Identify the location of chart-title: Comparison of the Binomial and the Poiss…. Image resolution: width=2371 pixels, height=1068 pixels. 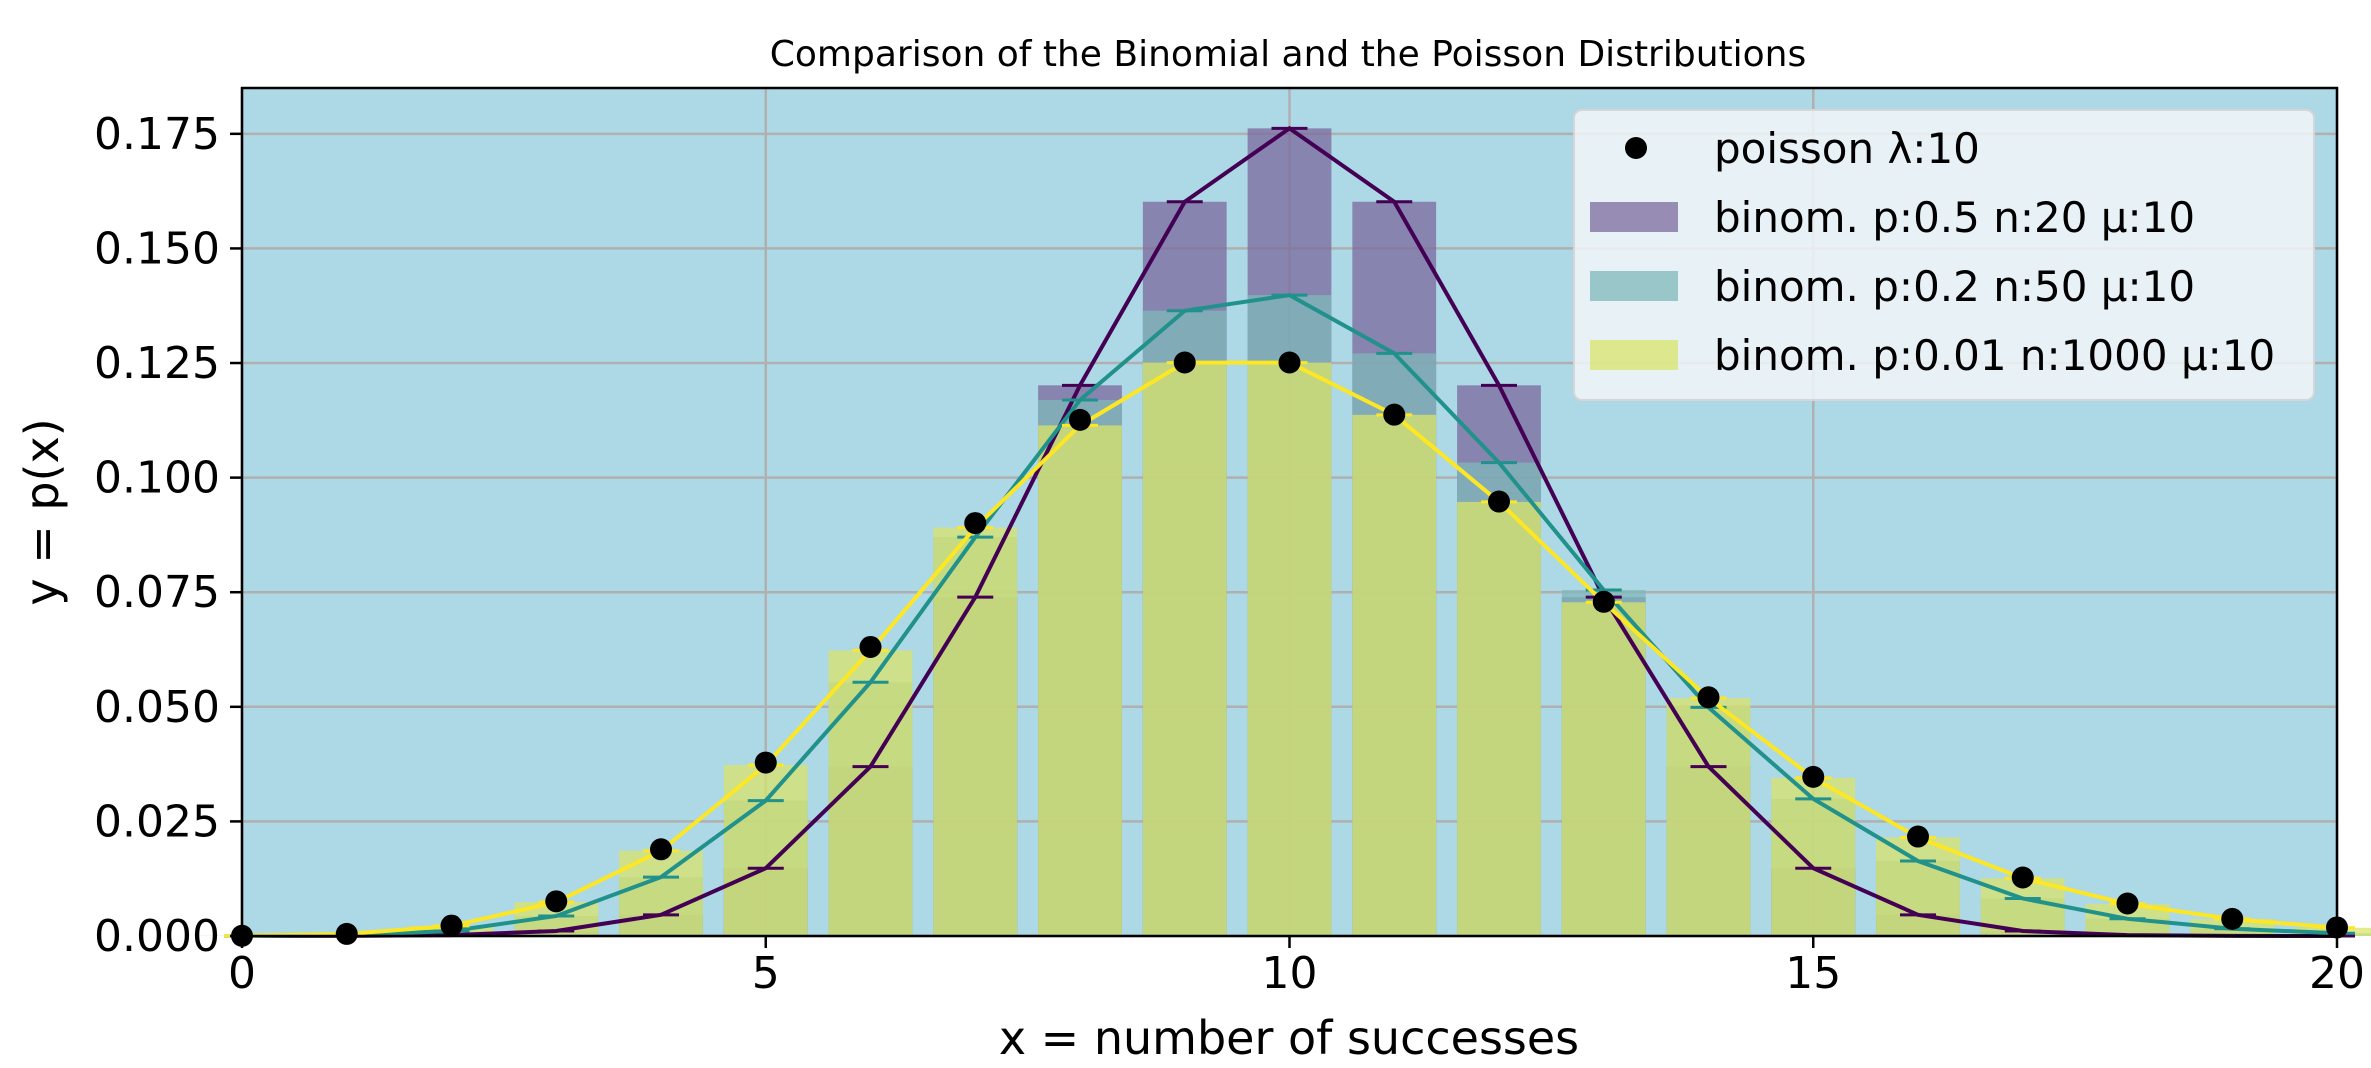
(1288, 54).